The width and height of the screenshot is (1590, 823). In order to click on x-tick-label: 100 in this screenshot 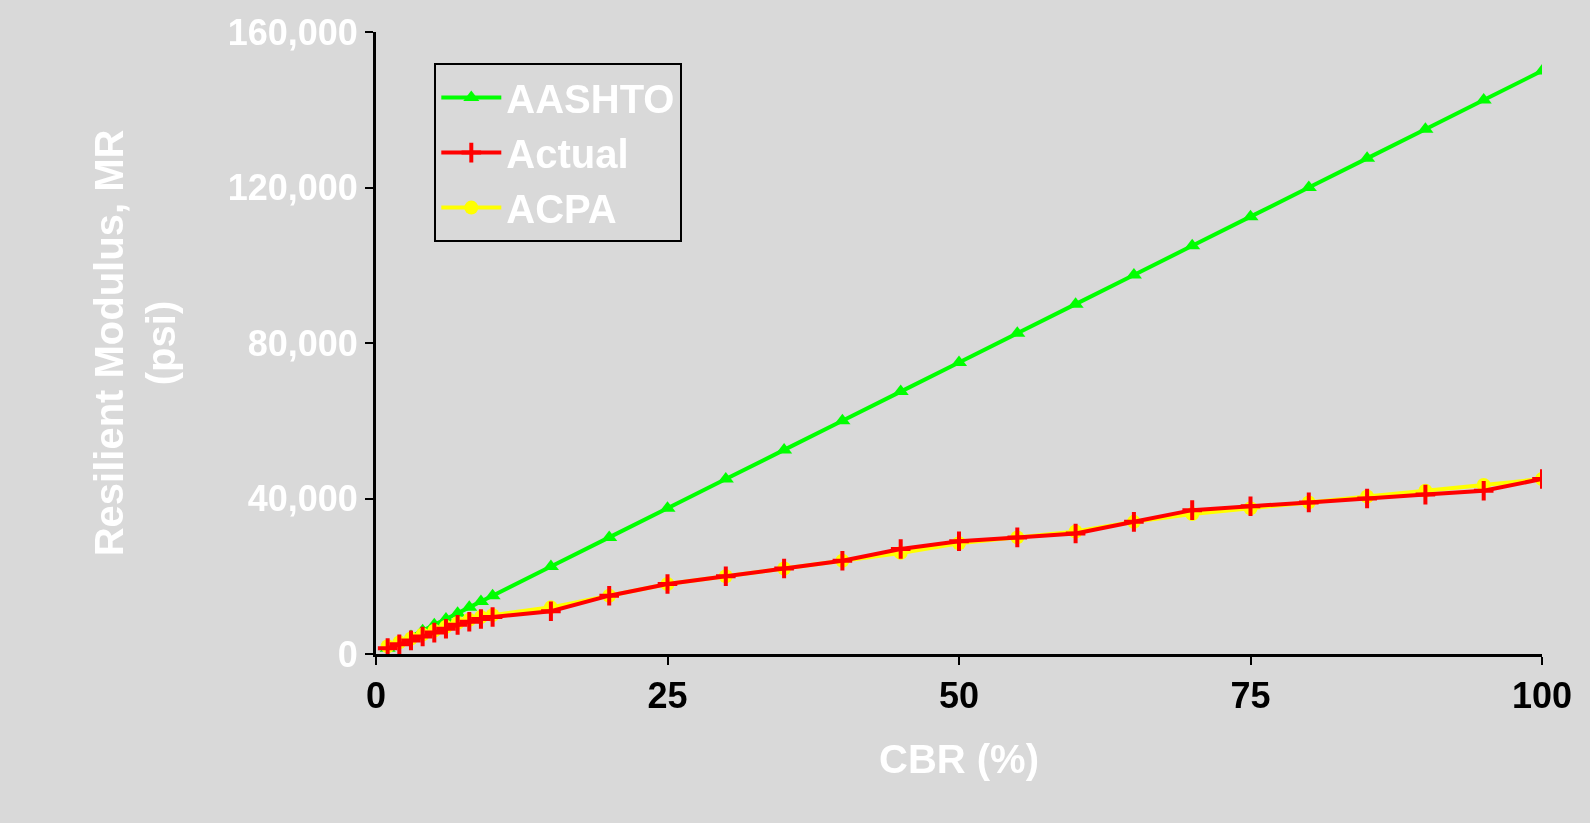, I will do `click(1542, 696)`.